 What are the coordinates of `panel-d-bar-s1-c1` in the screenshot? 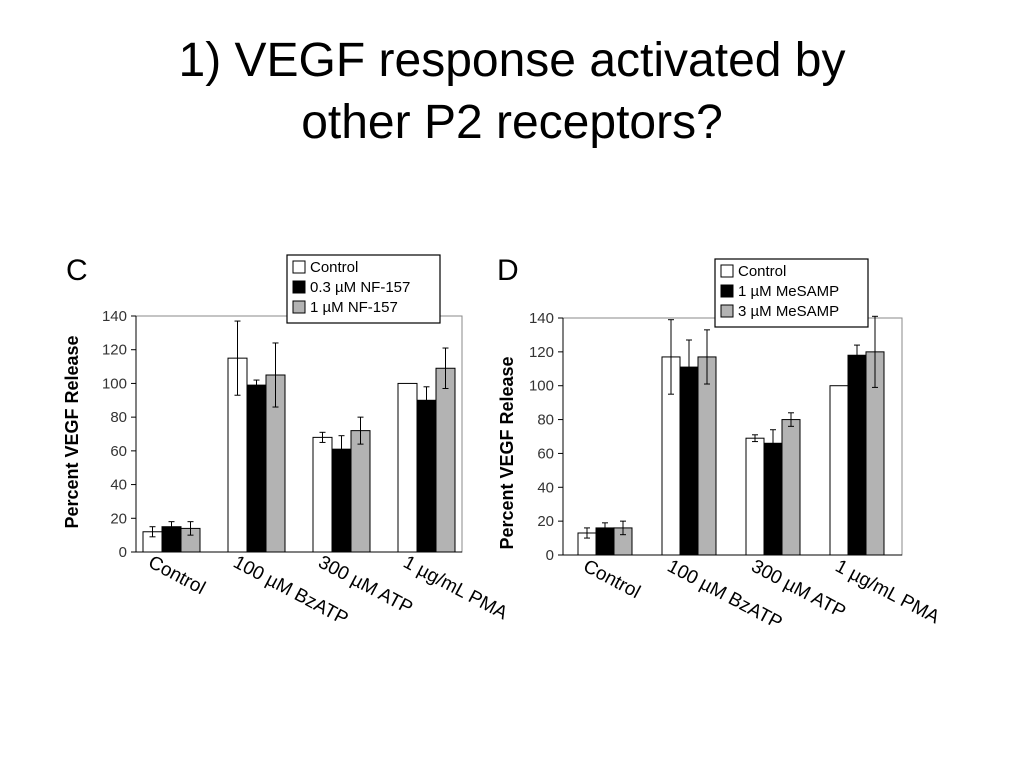 It's located at (689, 461).